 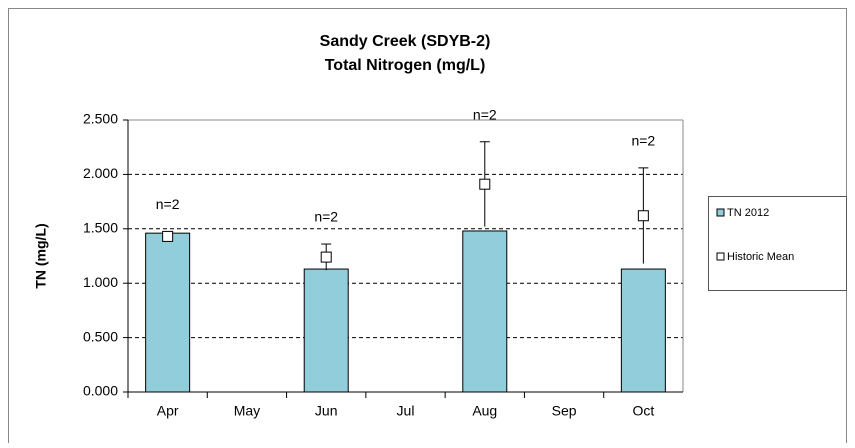 What do you see at coordinates (777, 243) in the screenshot?
I see `legend-box` at bounding box center [777, 243].